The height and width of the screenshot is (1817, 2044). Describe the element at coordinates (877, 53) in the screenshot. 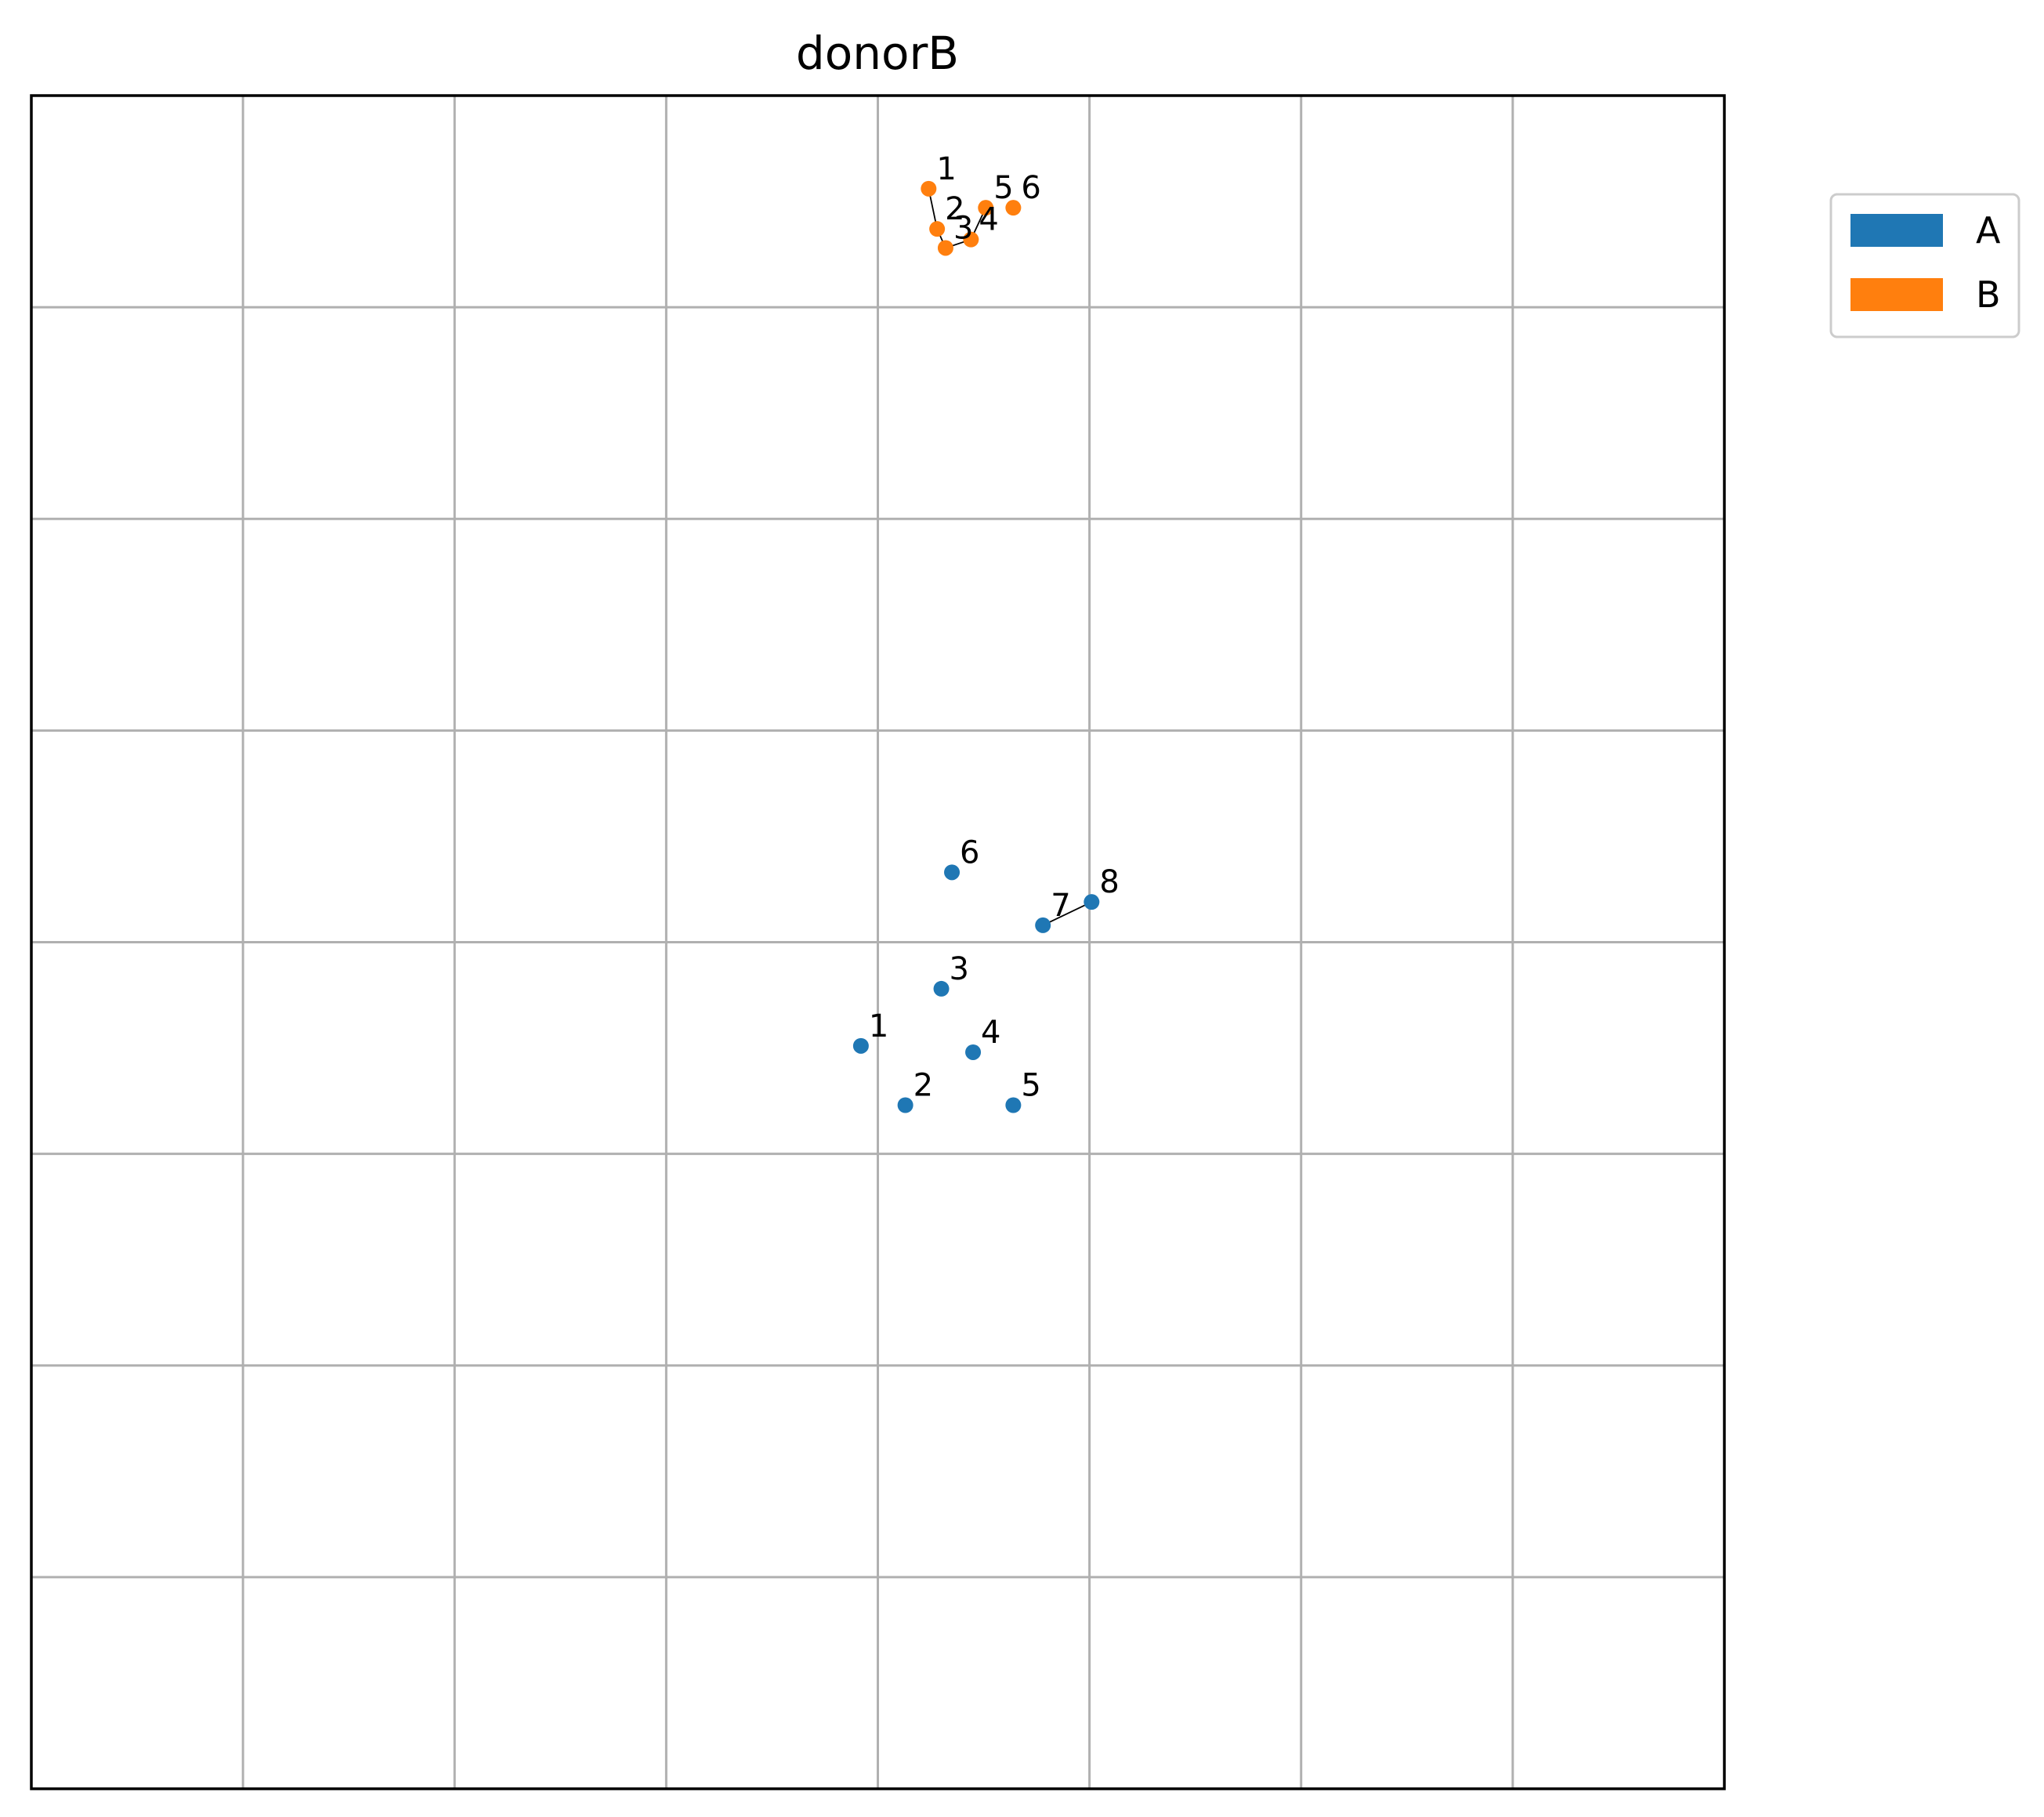

I see `chart-title: donorB` at that location.